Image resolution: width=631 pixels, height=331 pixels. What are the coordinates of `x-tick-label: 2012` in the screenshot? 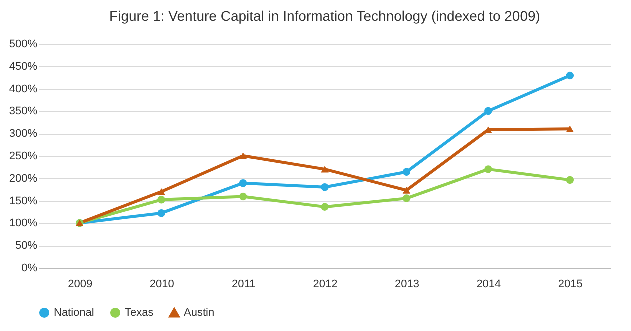 It's located at (325, 284).